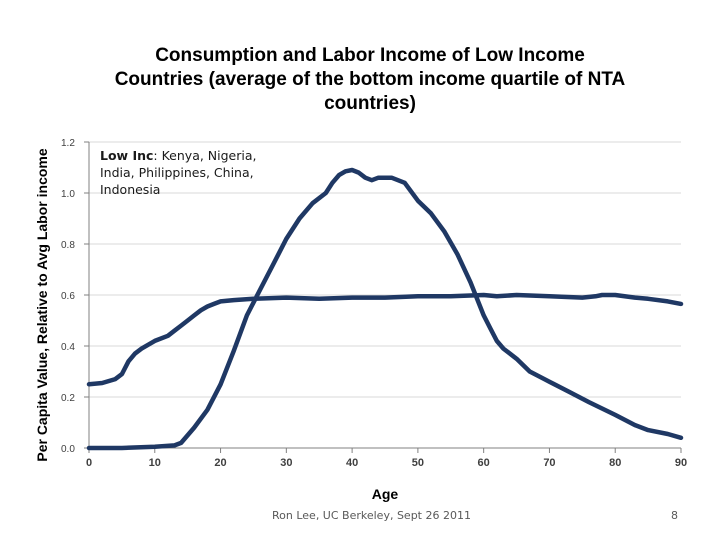 The height and width of the screenshot is (540, 720). I want to click on footer-credit: Ron Lee, UC Berkeley, Sept 26 2011, so click(371, 515).